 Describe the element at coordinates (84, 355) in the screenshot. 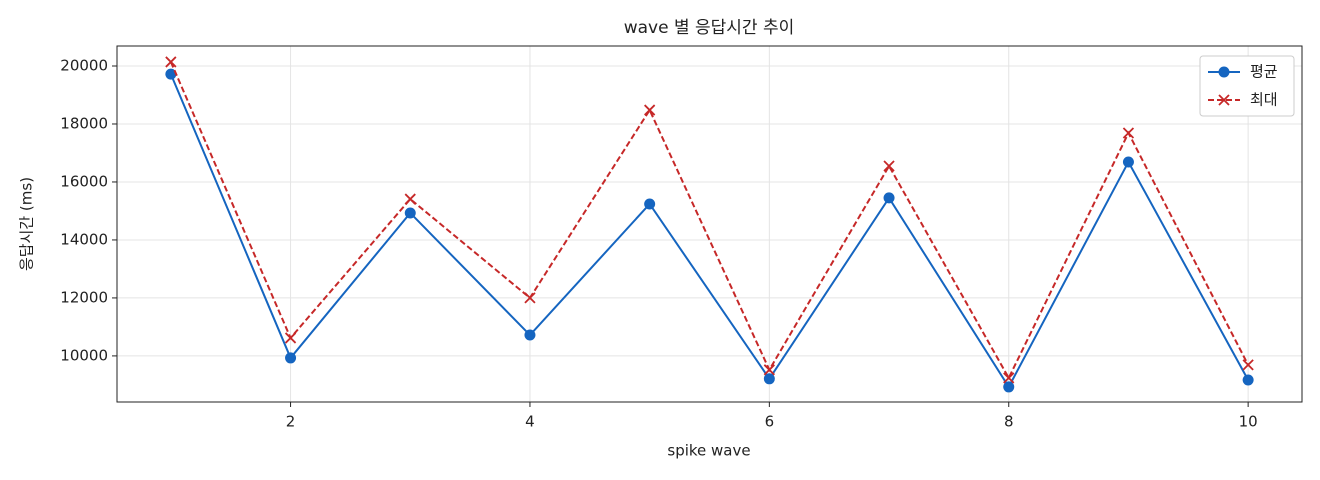

I see `y-tick-label: 10000` at that location.